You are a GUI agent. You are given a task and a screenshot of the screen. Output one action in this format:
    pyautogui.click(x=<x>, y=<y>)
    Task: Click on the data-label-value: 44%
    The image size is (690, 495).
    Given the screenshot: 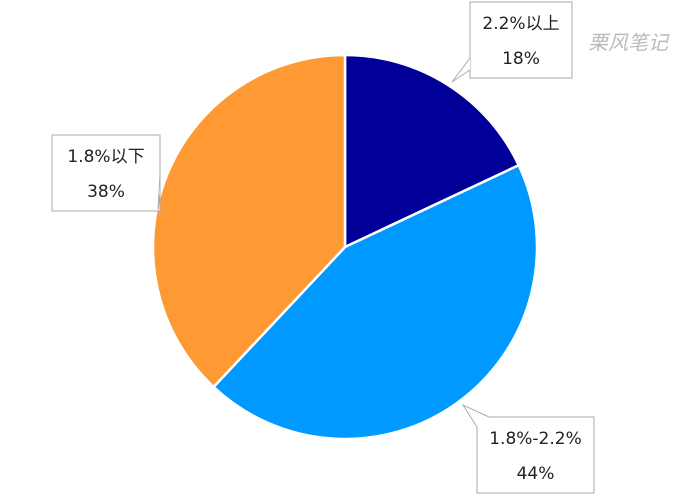 What is the action you would take?
    pyautogui.click(x=536, y=474)
    